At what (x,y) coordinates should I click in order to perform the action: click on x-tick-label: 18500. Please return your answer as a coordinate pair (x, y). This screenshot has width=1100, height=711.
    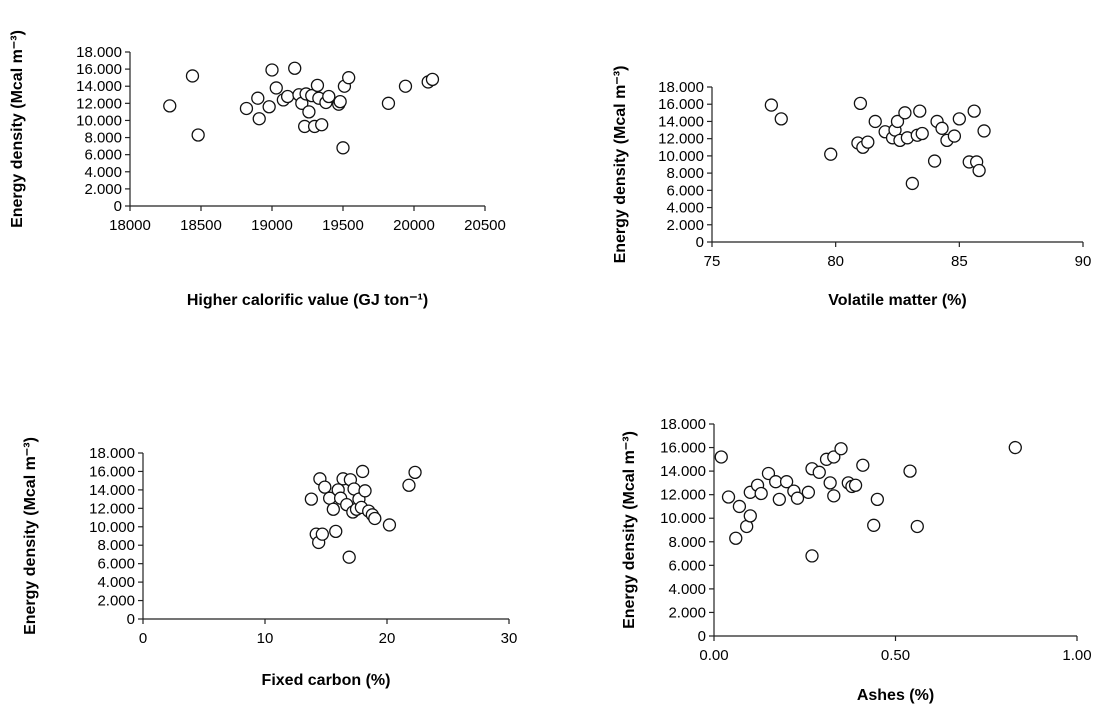
    Looking at the image, I should click on (201, 225).